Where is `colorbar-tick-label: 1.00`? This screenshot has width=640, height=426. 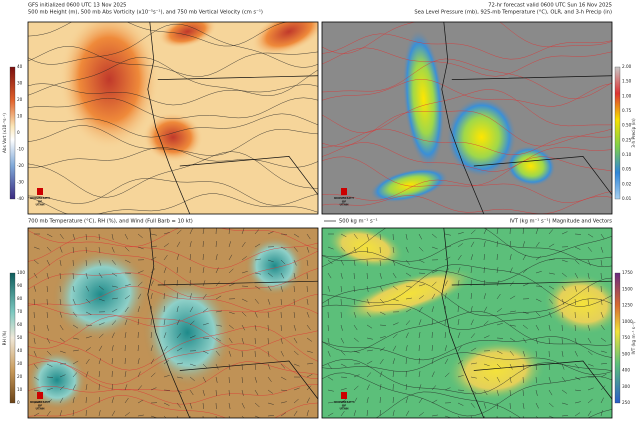 colorbar-tick-label: 1.00 is located at coordinates (627, 95).